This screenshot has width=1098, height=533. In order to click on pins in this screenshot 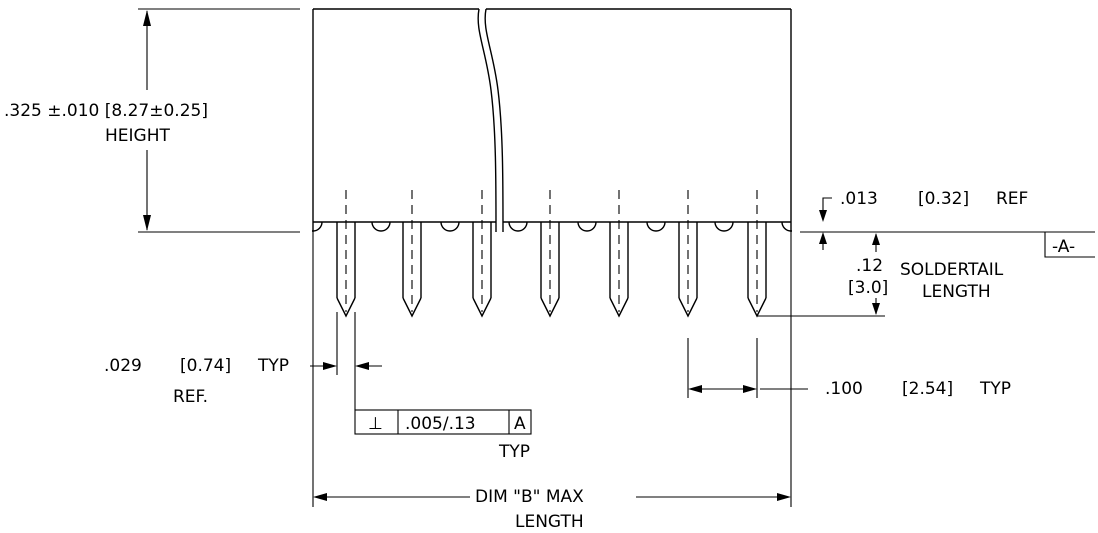, I will do `click(551, 254)`.